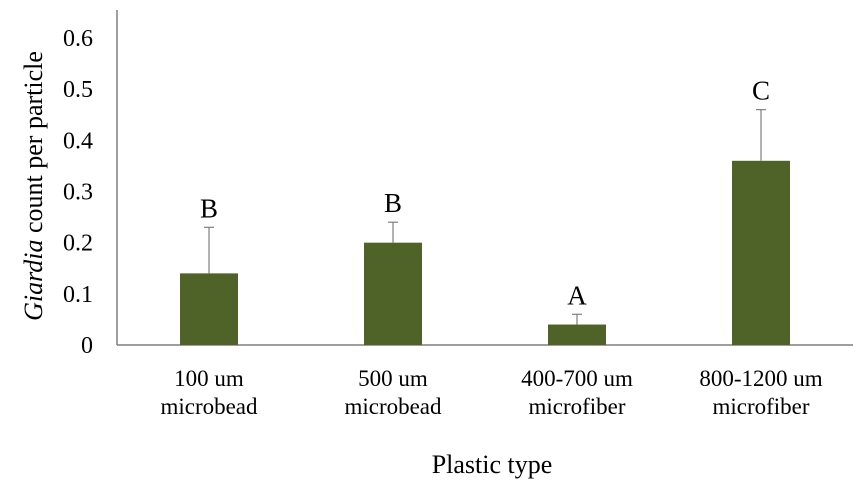  What do you see at coordinates (78, 39) in the screenshot?
I see `y-tick-label: 0.6` at bounding box center [78, 39].